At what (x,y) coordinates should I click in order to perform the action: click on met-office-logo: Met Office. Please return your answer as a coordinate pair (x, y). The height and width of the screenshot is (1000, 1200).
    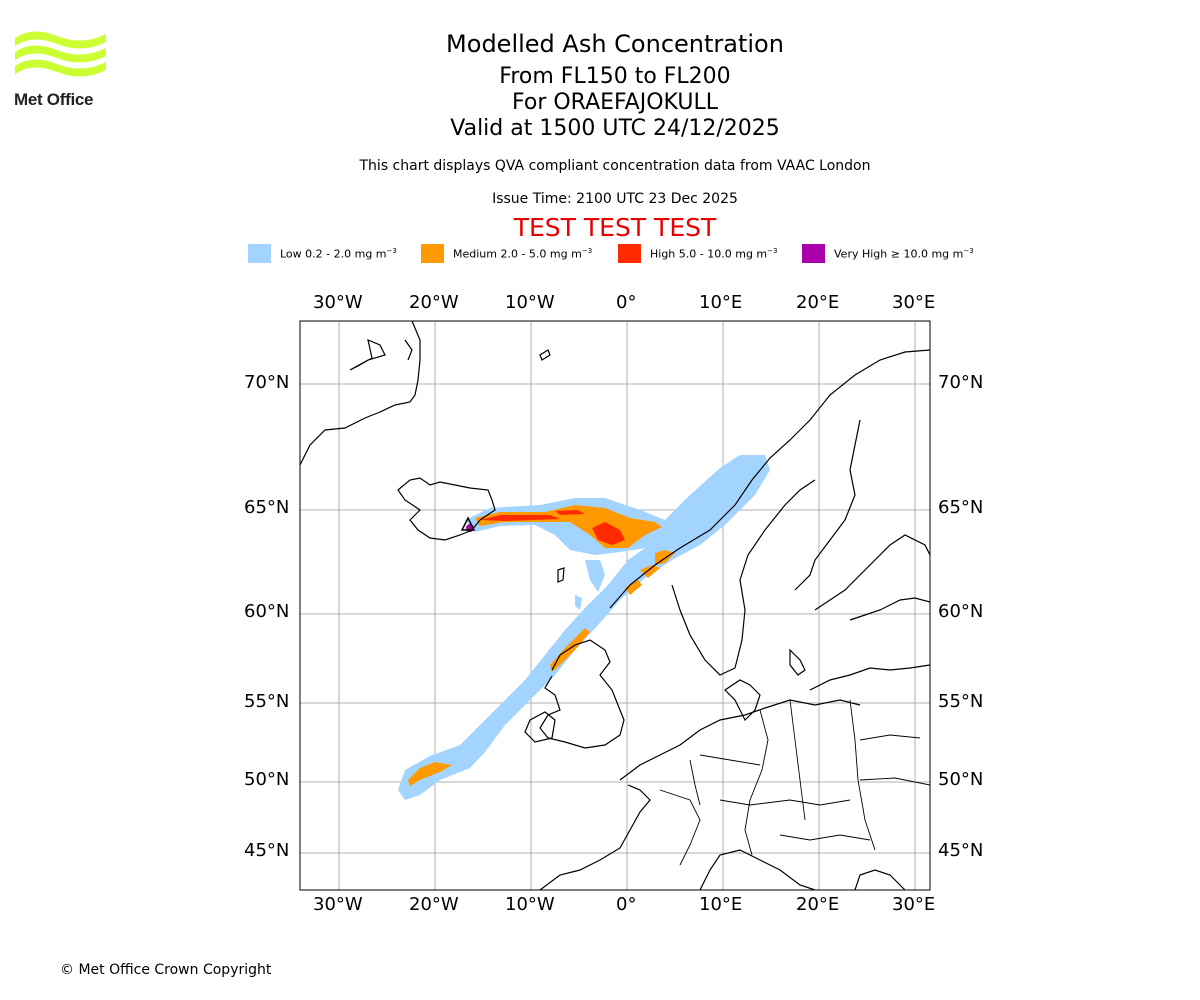
    Looking at the image, I should click on (62, 71).